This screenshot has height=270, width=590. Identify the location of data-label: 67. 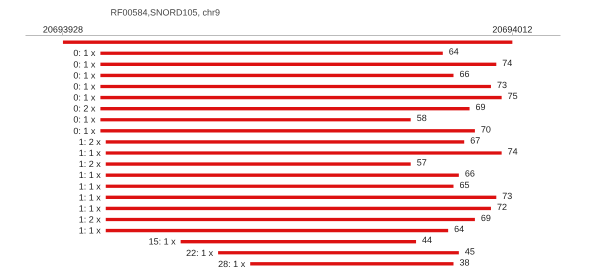
(475, 140).